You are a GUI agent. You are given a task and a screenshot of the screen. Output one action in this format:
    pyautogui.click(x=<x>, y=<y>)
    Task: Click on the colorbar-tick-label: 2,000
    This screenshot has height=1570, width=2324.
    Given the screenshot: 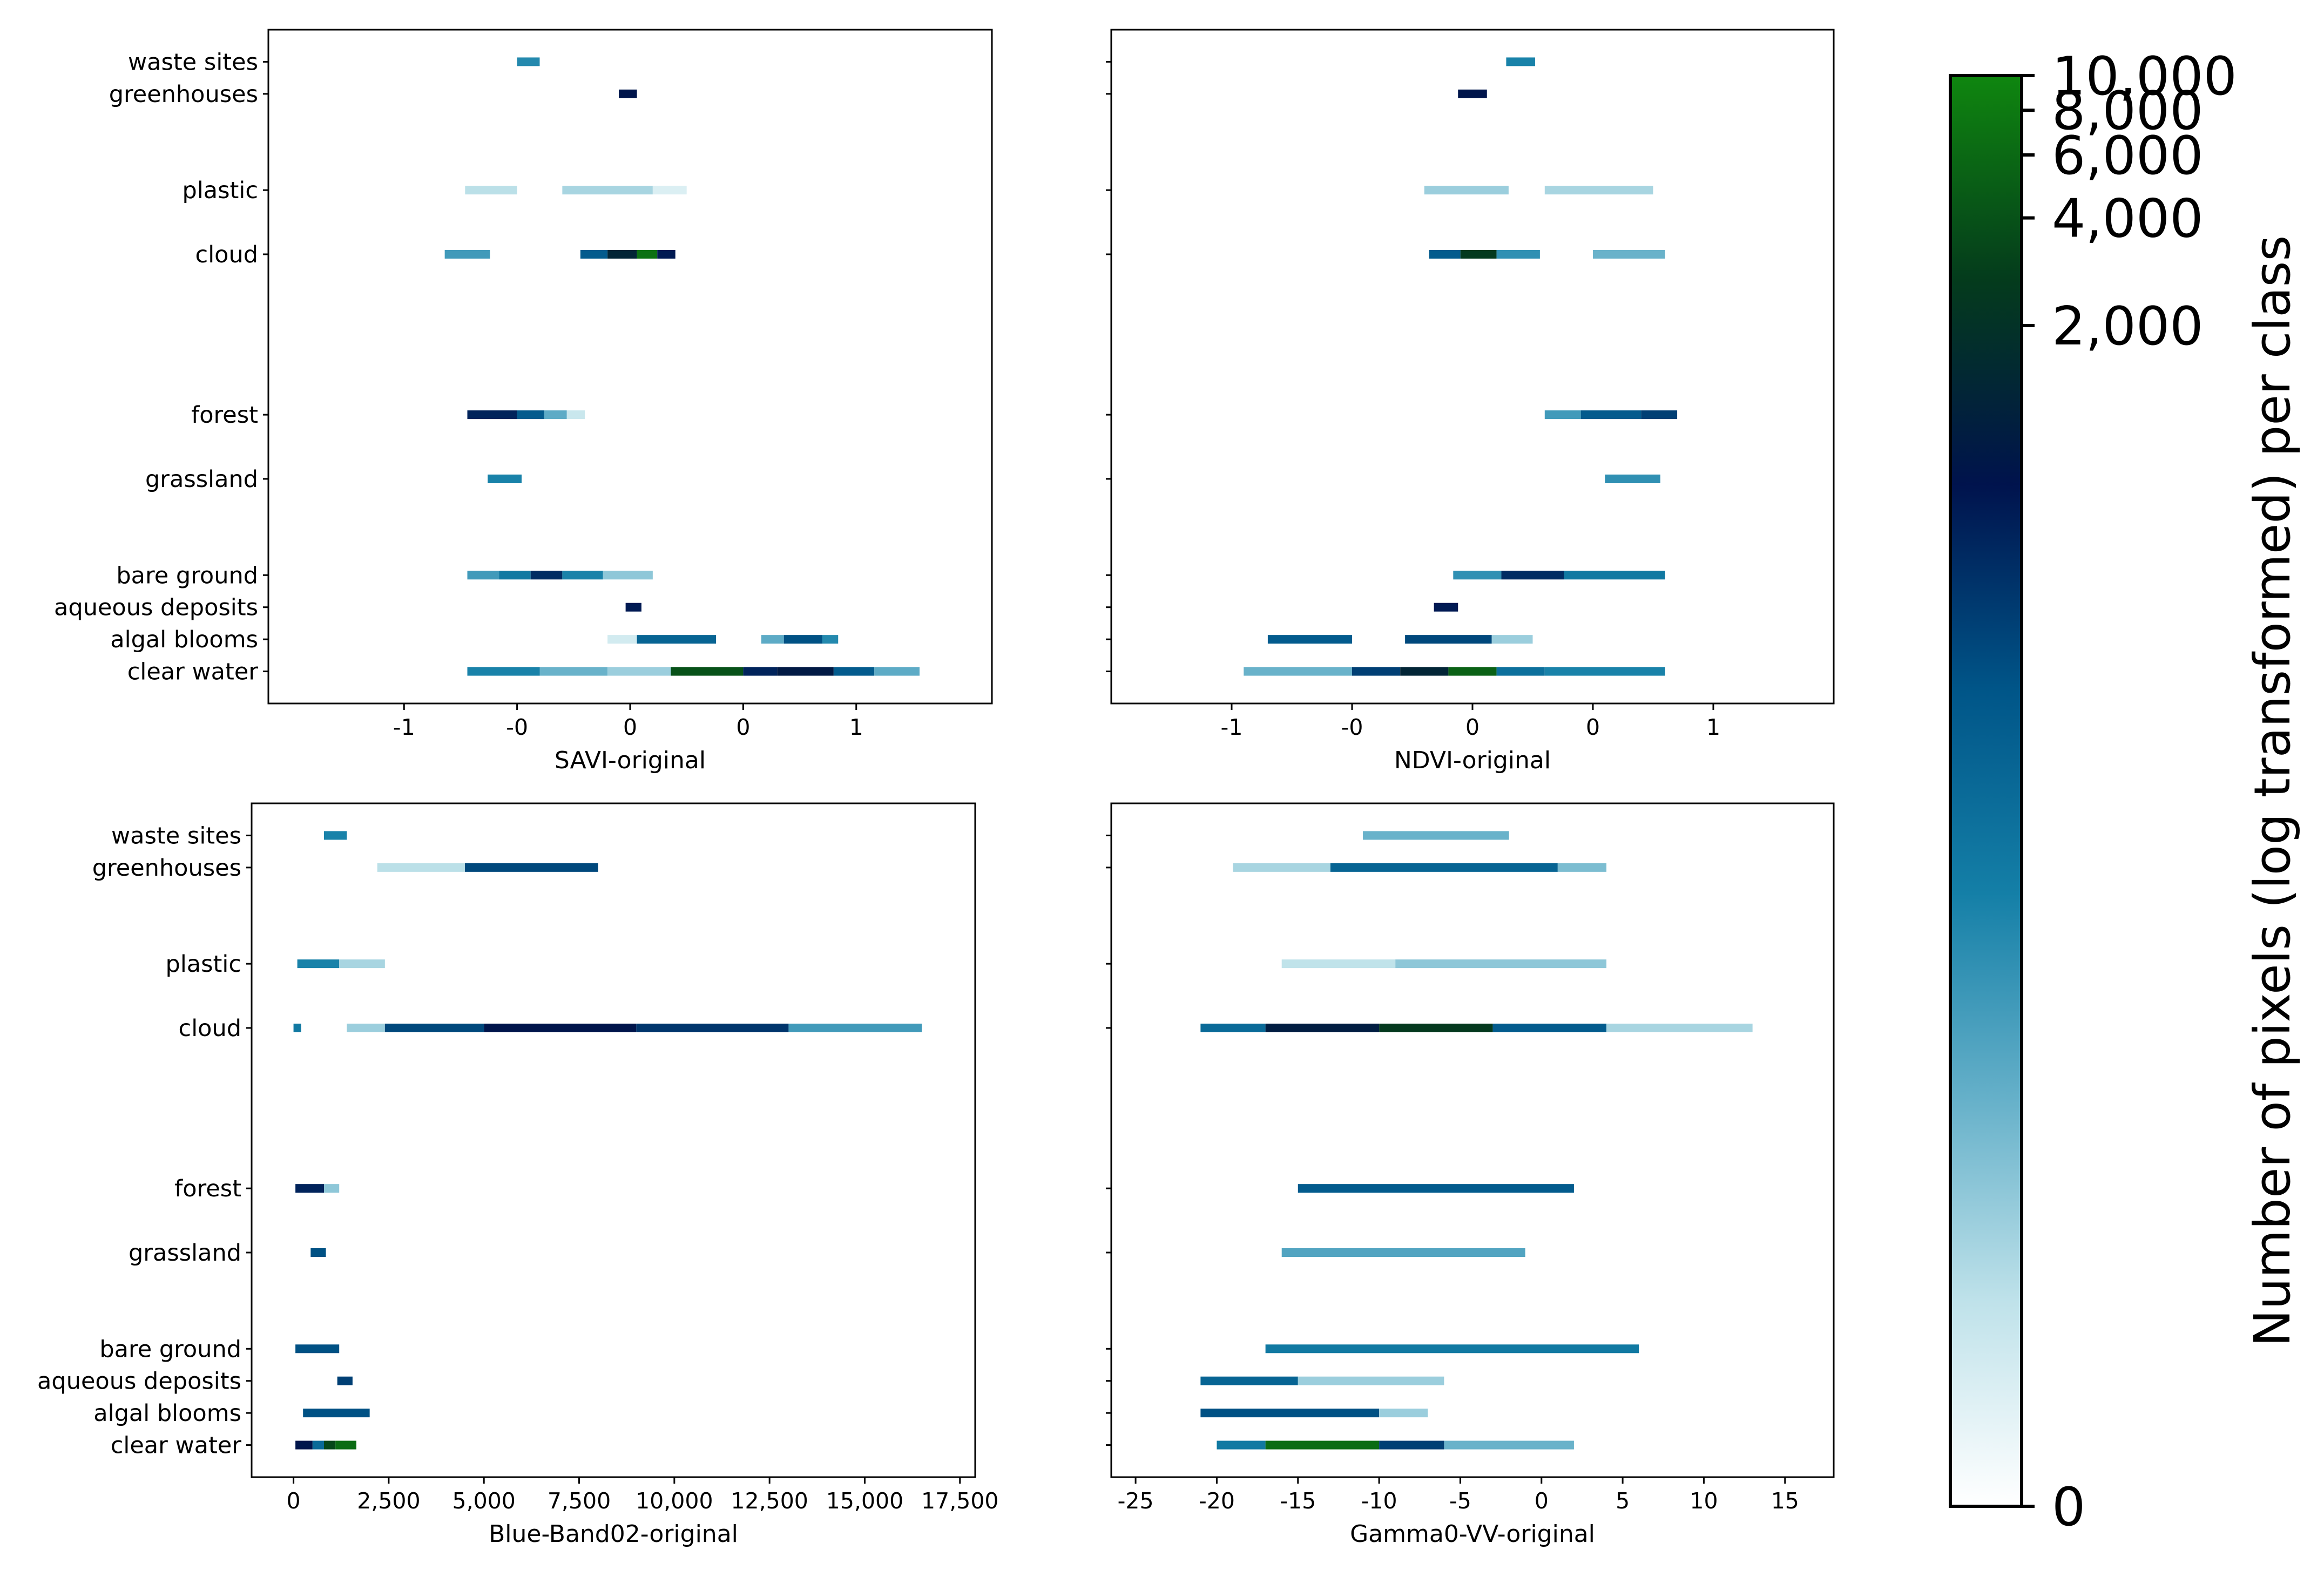 What is the action you would take?
    pyautogui.click(x=2128, y=326)
    